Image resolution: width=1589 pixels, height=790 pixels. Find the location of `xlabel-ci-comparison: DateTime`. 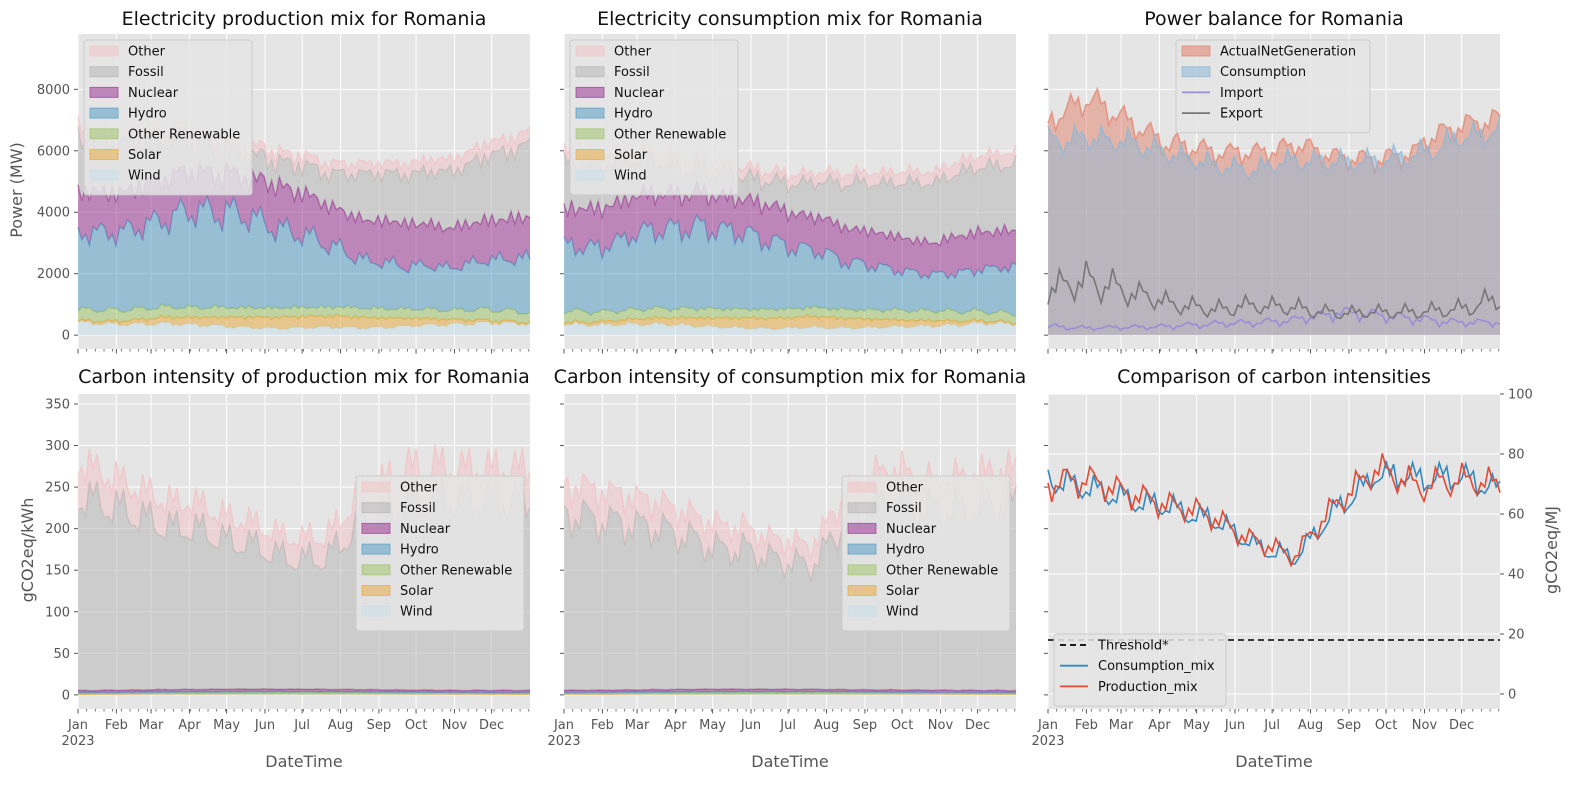

xlabel-ci-comparison: DateTime is located at coordinates (1273, 761).